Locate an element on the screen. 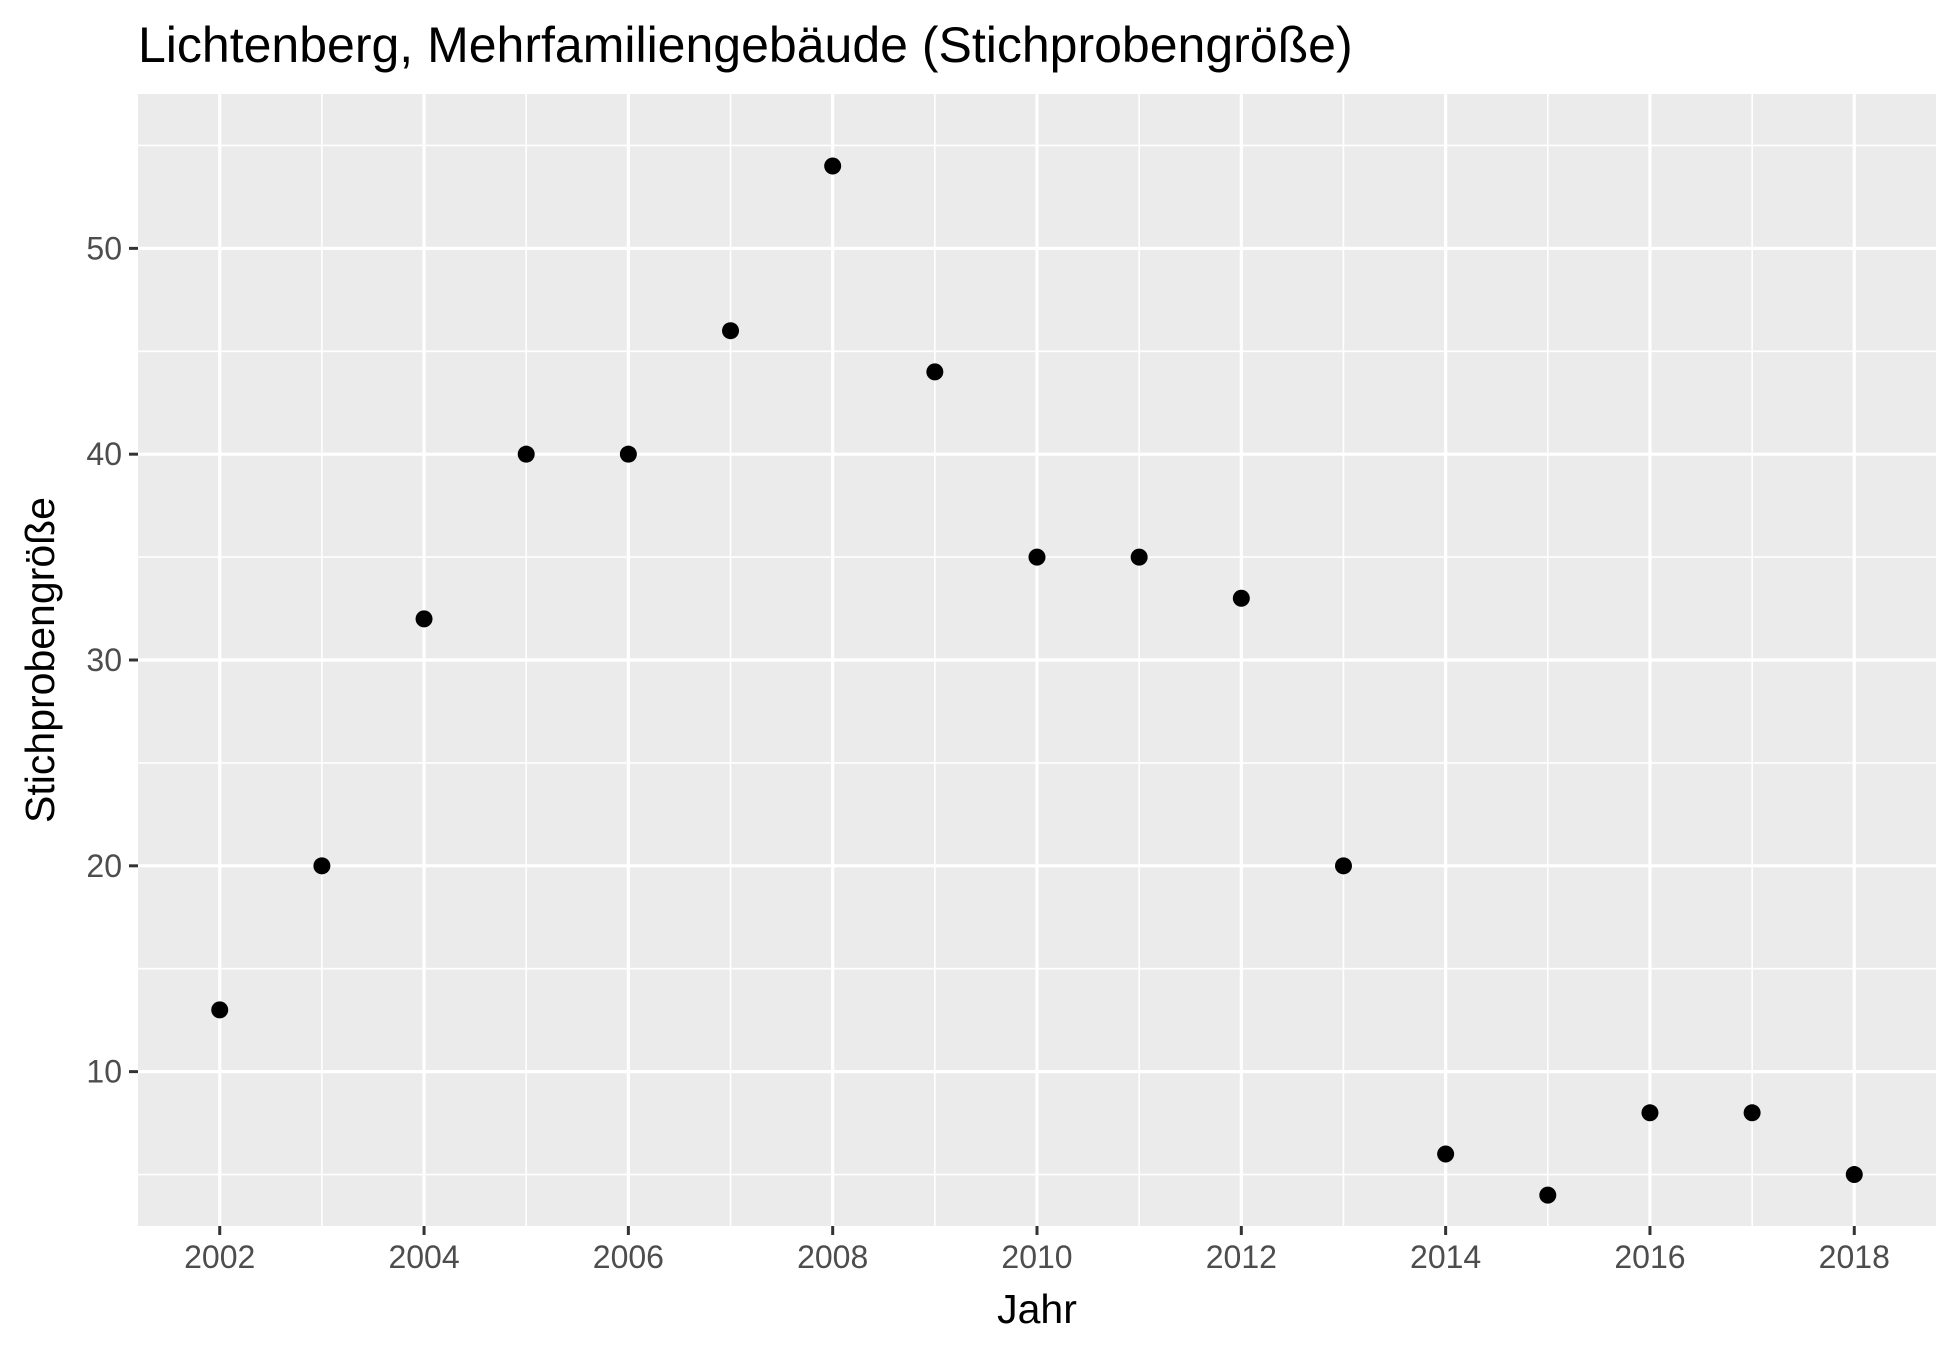 The height and width of the screenshot is (1349, 1950). y-tick-label: 30 is located at coordinates (104, 660).